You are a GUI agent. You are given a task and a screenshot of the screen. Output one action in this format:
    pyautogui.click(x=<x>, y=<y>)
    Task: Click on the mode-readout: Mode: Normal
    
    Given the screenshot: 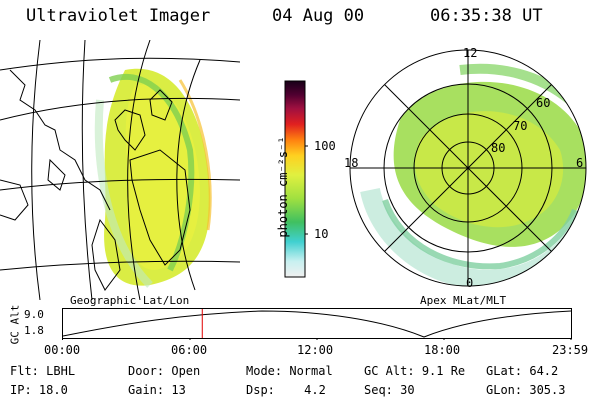 What is the action you would take?
    pyautogui.click(x=289, y=371)
    